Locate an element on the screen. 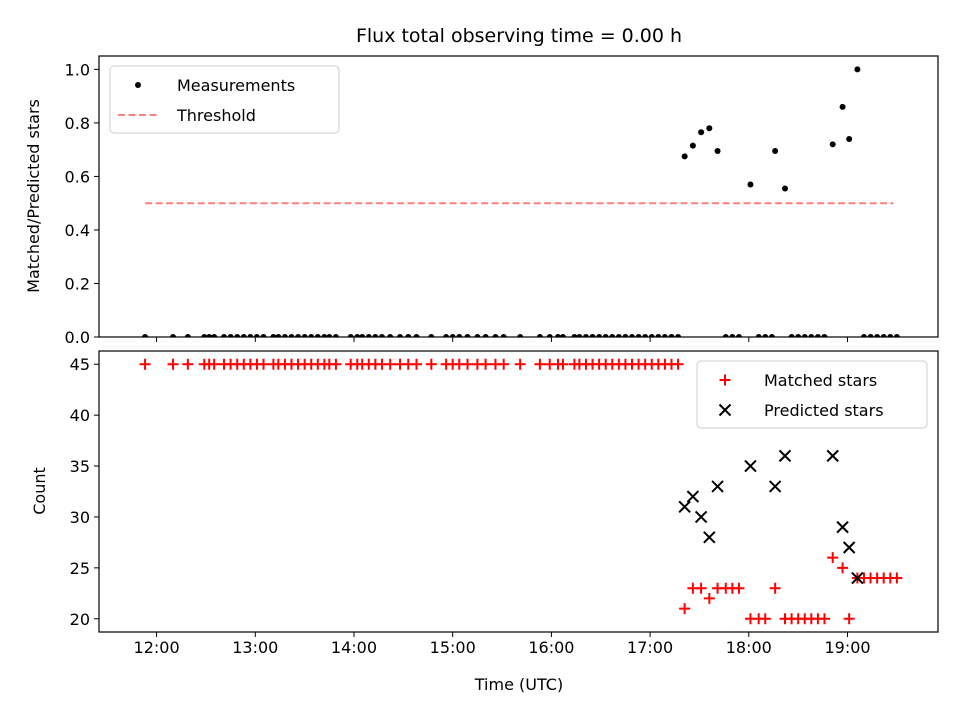 The width and height of the screenshot is (960, 720). top-y-axis-label: Matched/Predicted stars is located at coordinates (33, 196).